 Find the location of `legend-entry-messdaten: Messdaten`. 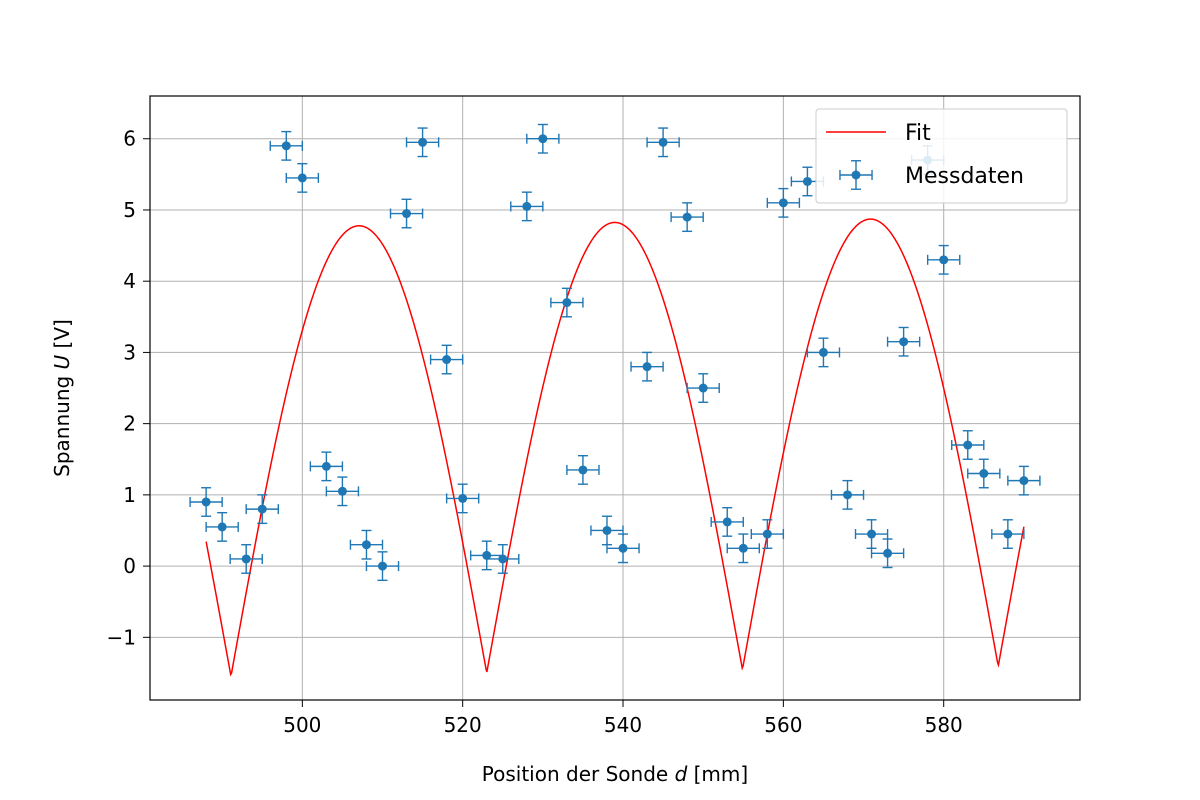

legend-entry-messdaten: Messdaten is located at coordinates (964, 176).